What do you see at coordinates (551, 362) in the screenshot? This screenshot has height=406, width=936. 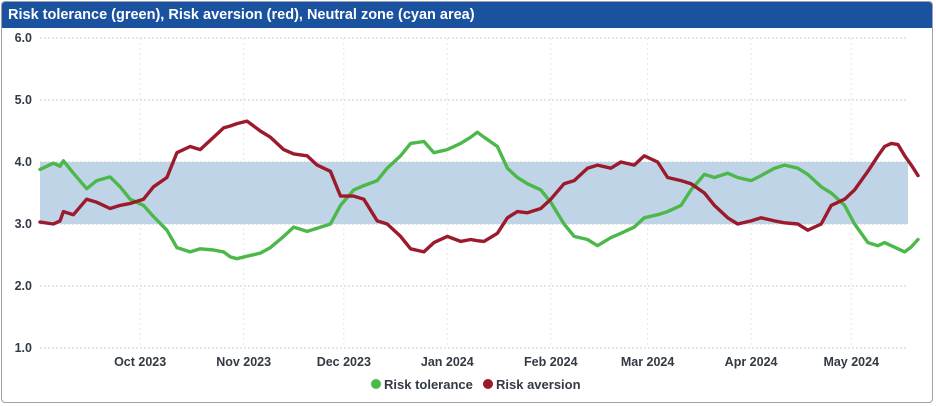 I see `x-tick-label: Feb 2024` at bounding box center [551, 362].